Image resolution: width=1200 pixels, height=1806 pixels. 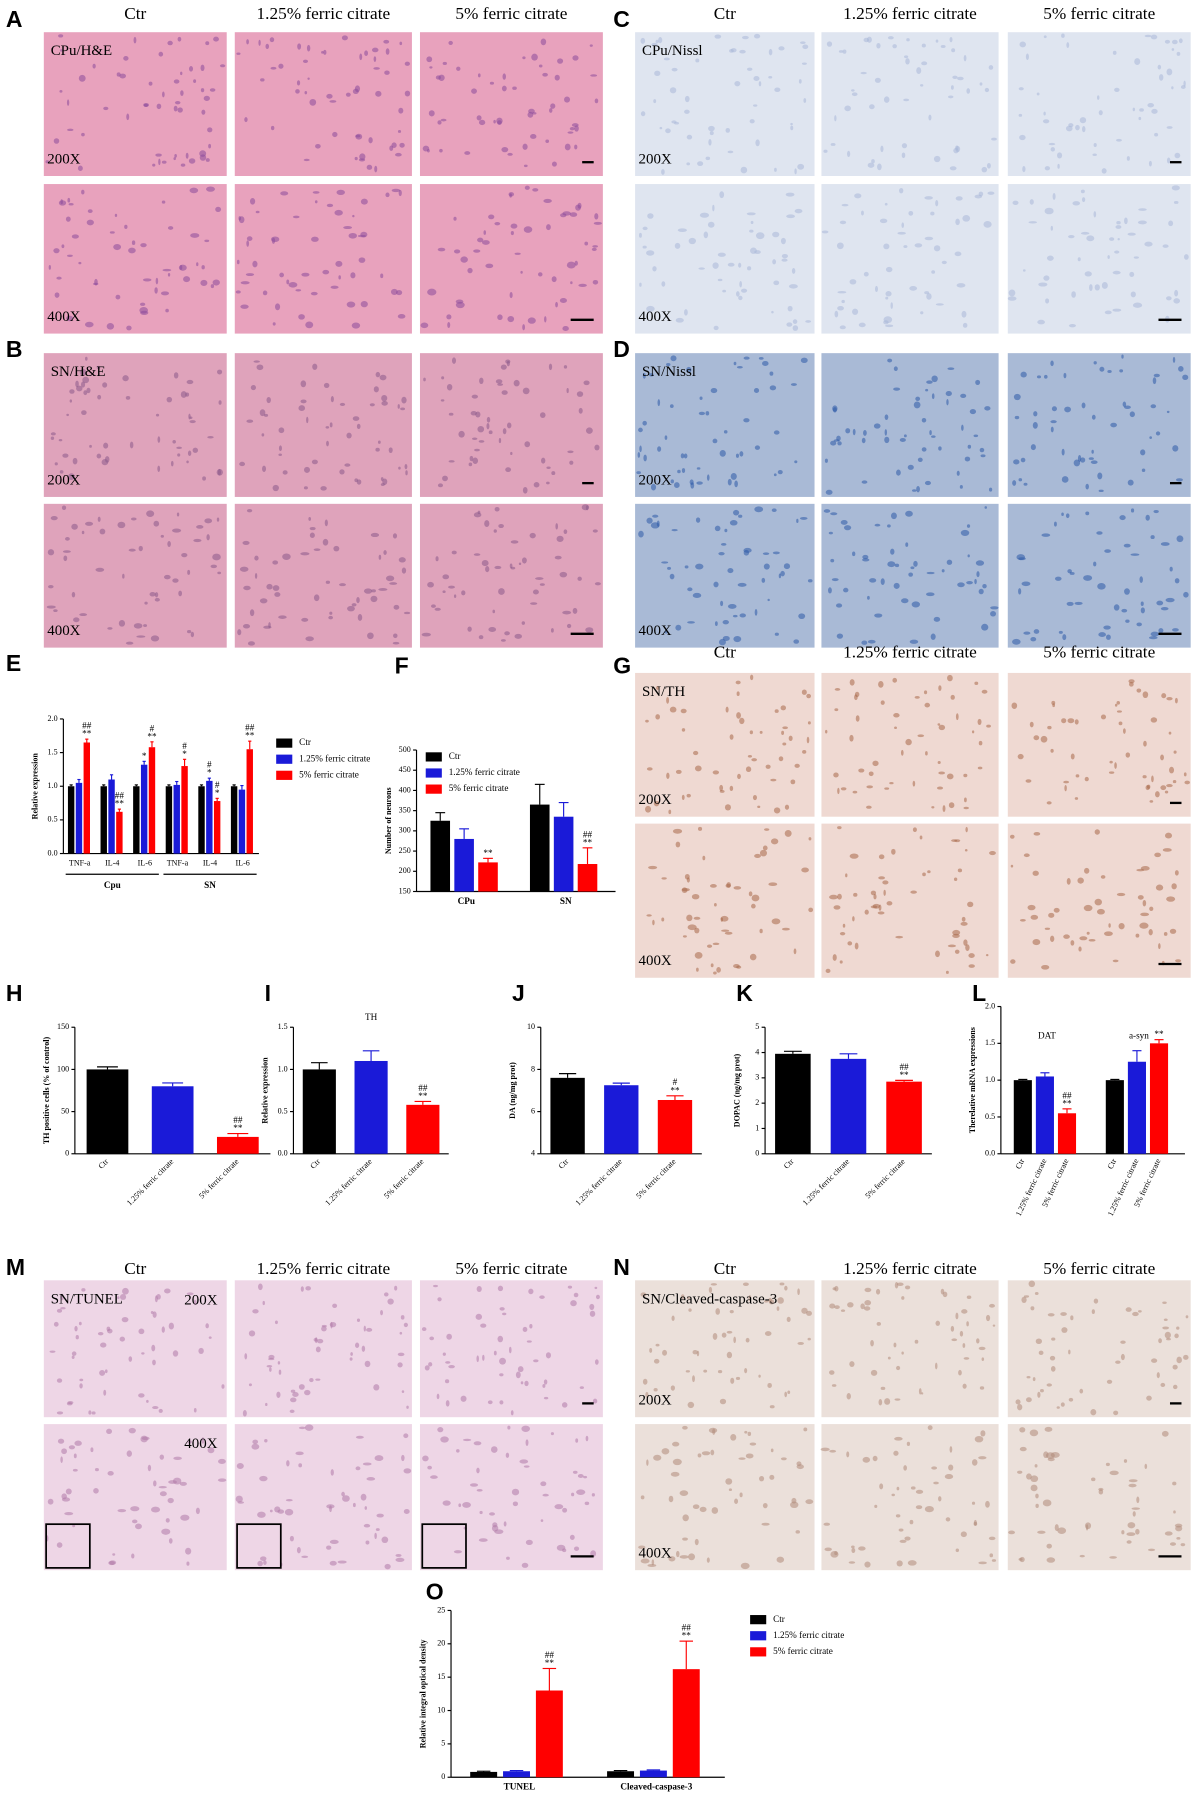 What do you see at coordinates (655, 631) in the screenshot?
I see `magnification: 400X` at bounding box center [655, 631].